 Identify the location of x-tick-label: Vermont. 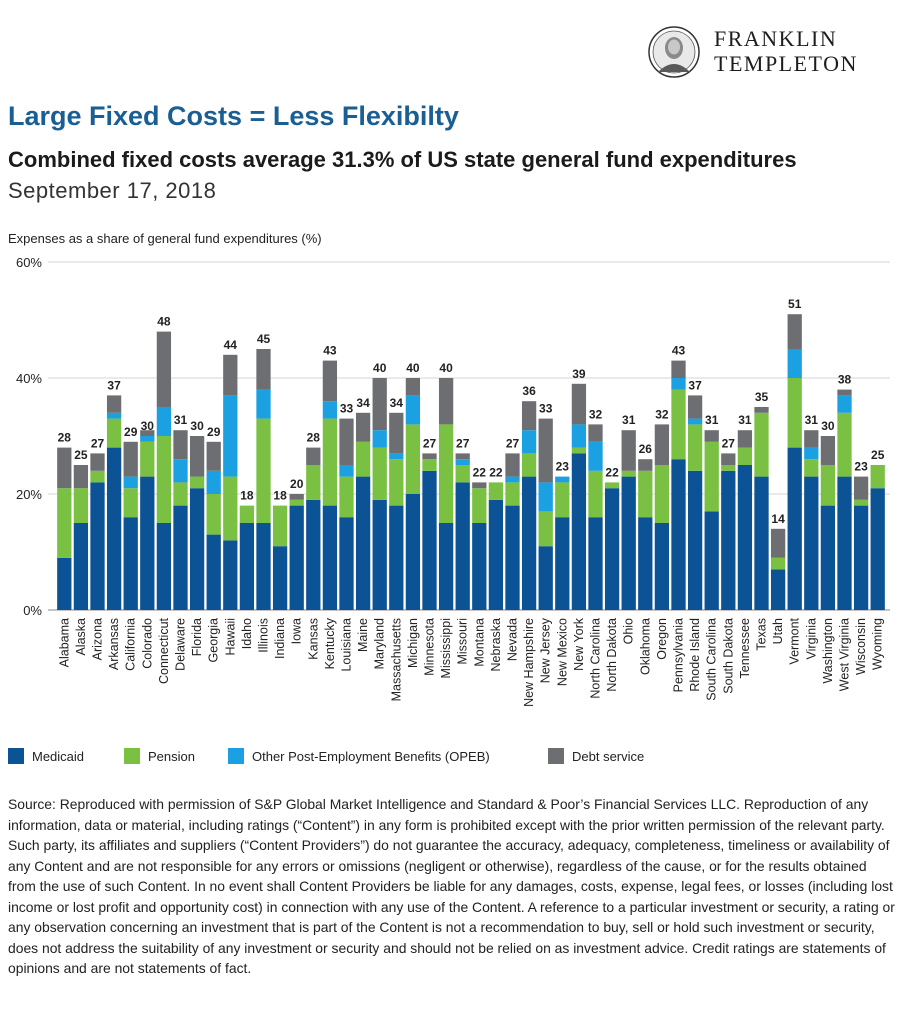
(795, 640).